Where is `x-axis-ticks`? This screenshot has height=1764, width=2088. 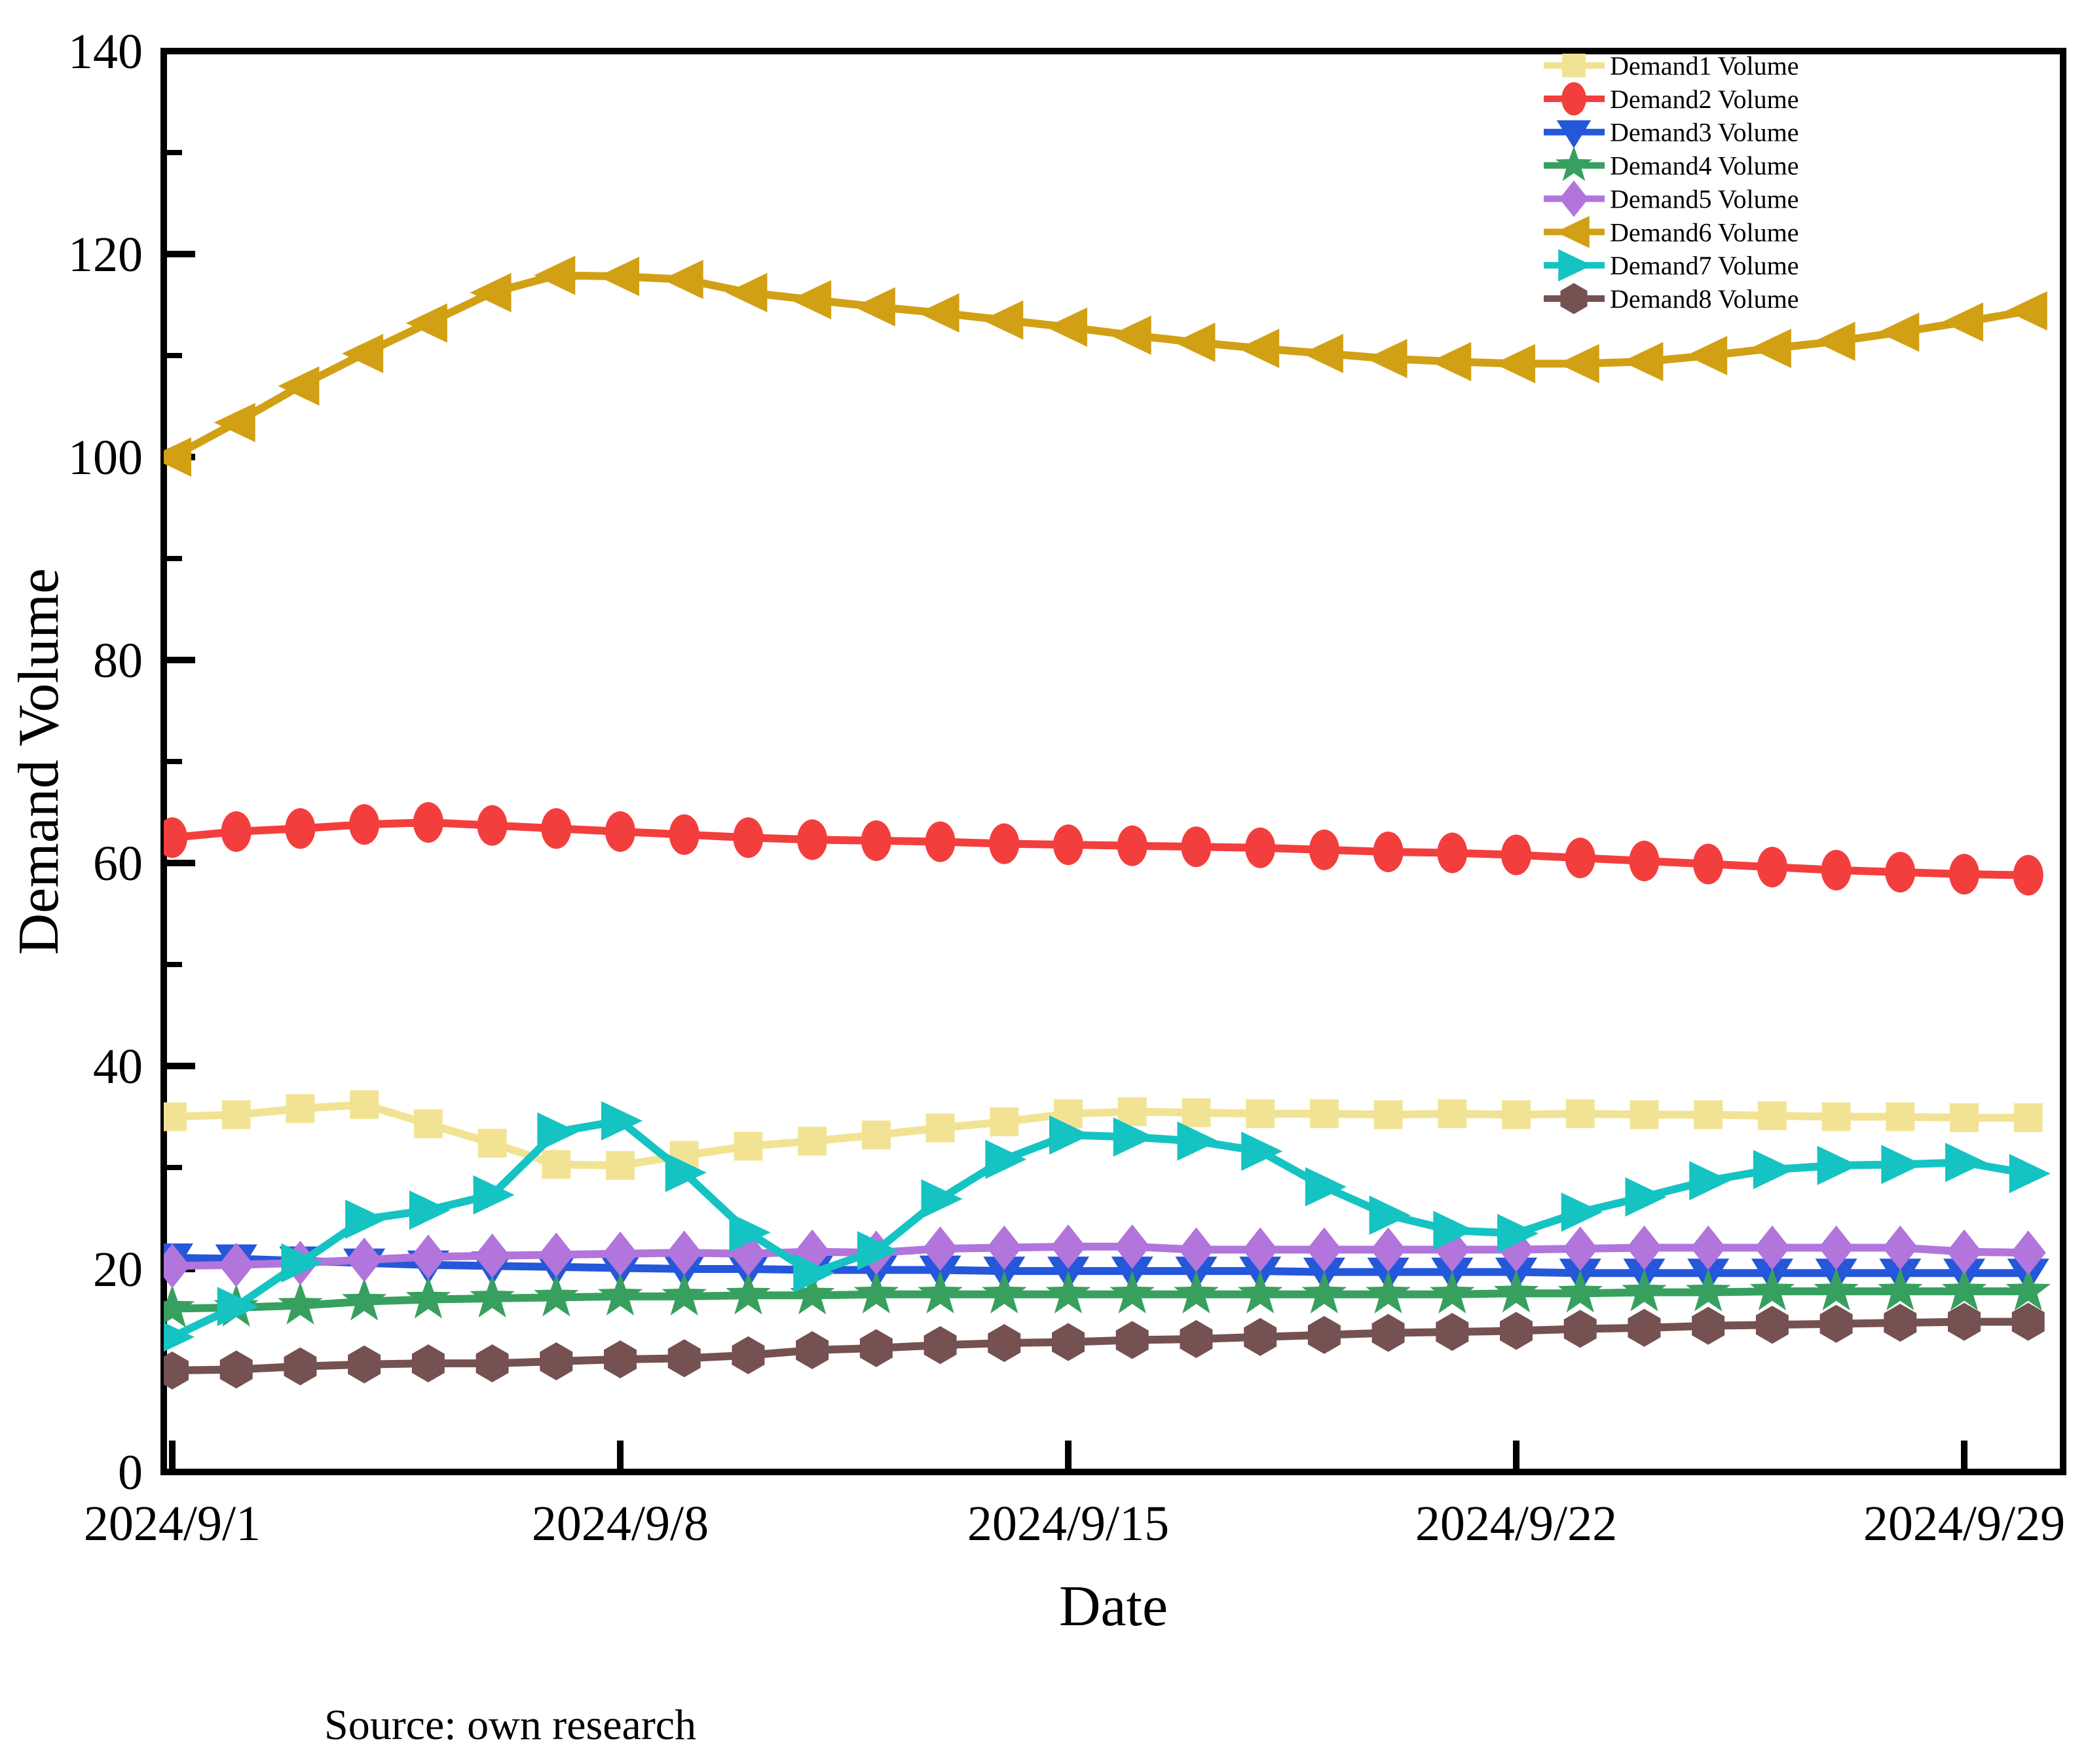 x-axis-ticks is located at coordinates (1068, 1456).